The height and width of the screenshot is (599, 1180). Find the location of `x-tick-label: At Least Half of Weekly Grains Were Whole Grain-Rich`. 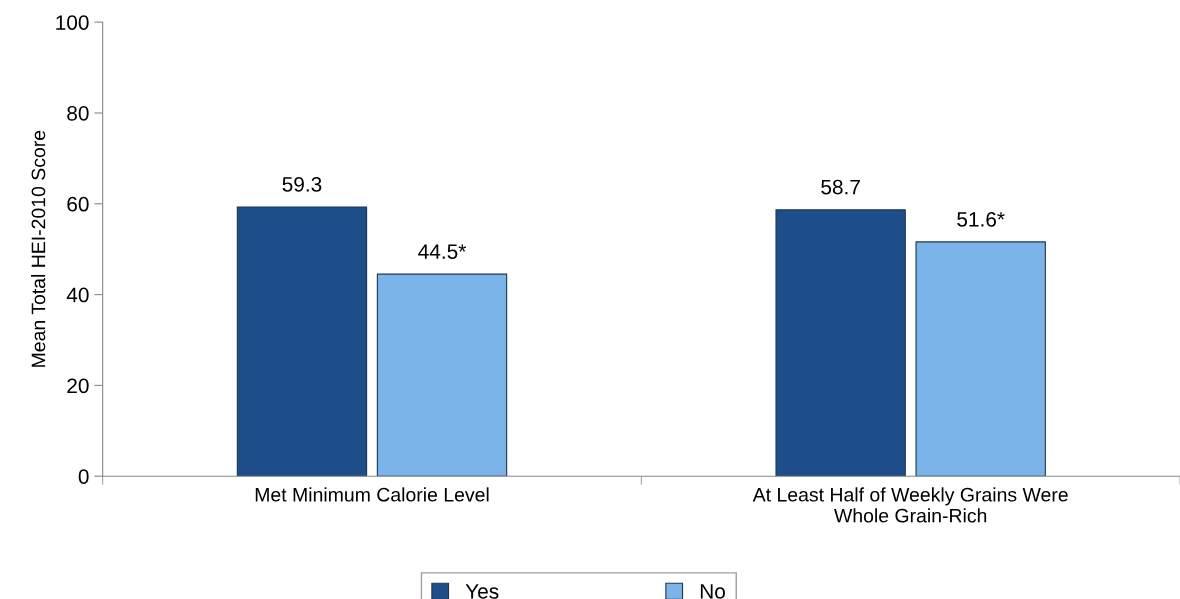

x-tick-label: At Least Half of Weekly Grains Were Whole Grain-Rich is located at coordinates (910, 505).